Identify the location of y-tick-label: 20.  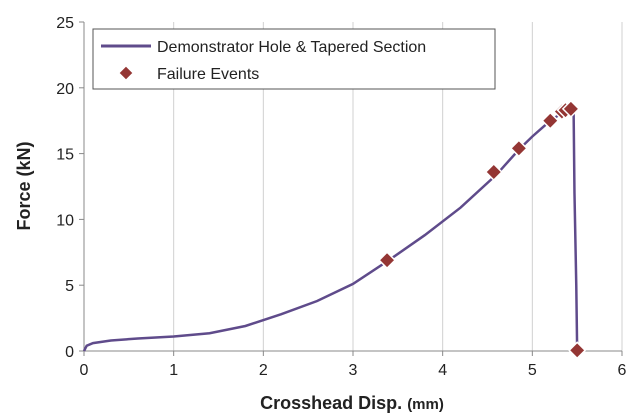
(65, 89).